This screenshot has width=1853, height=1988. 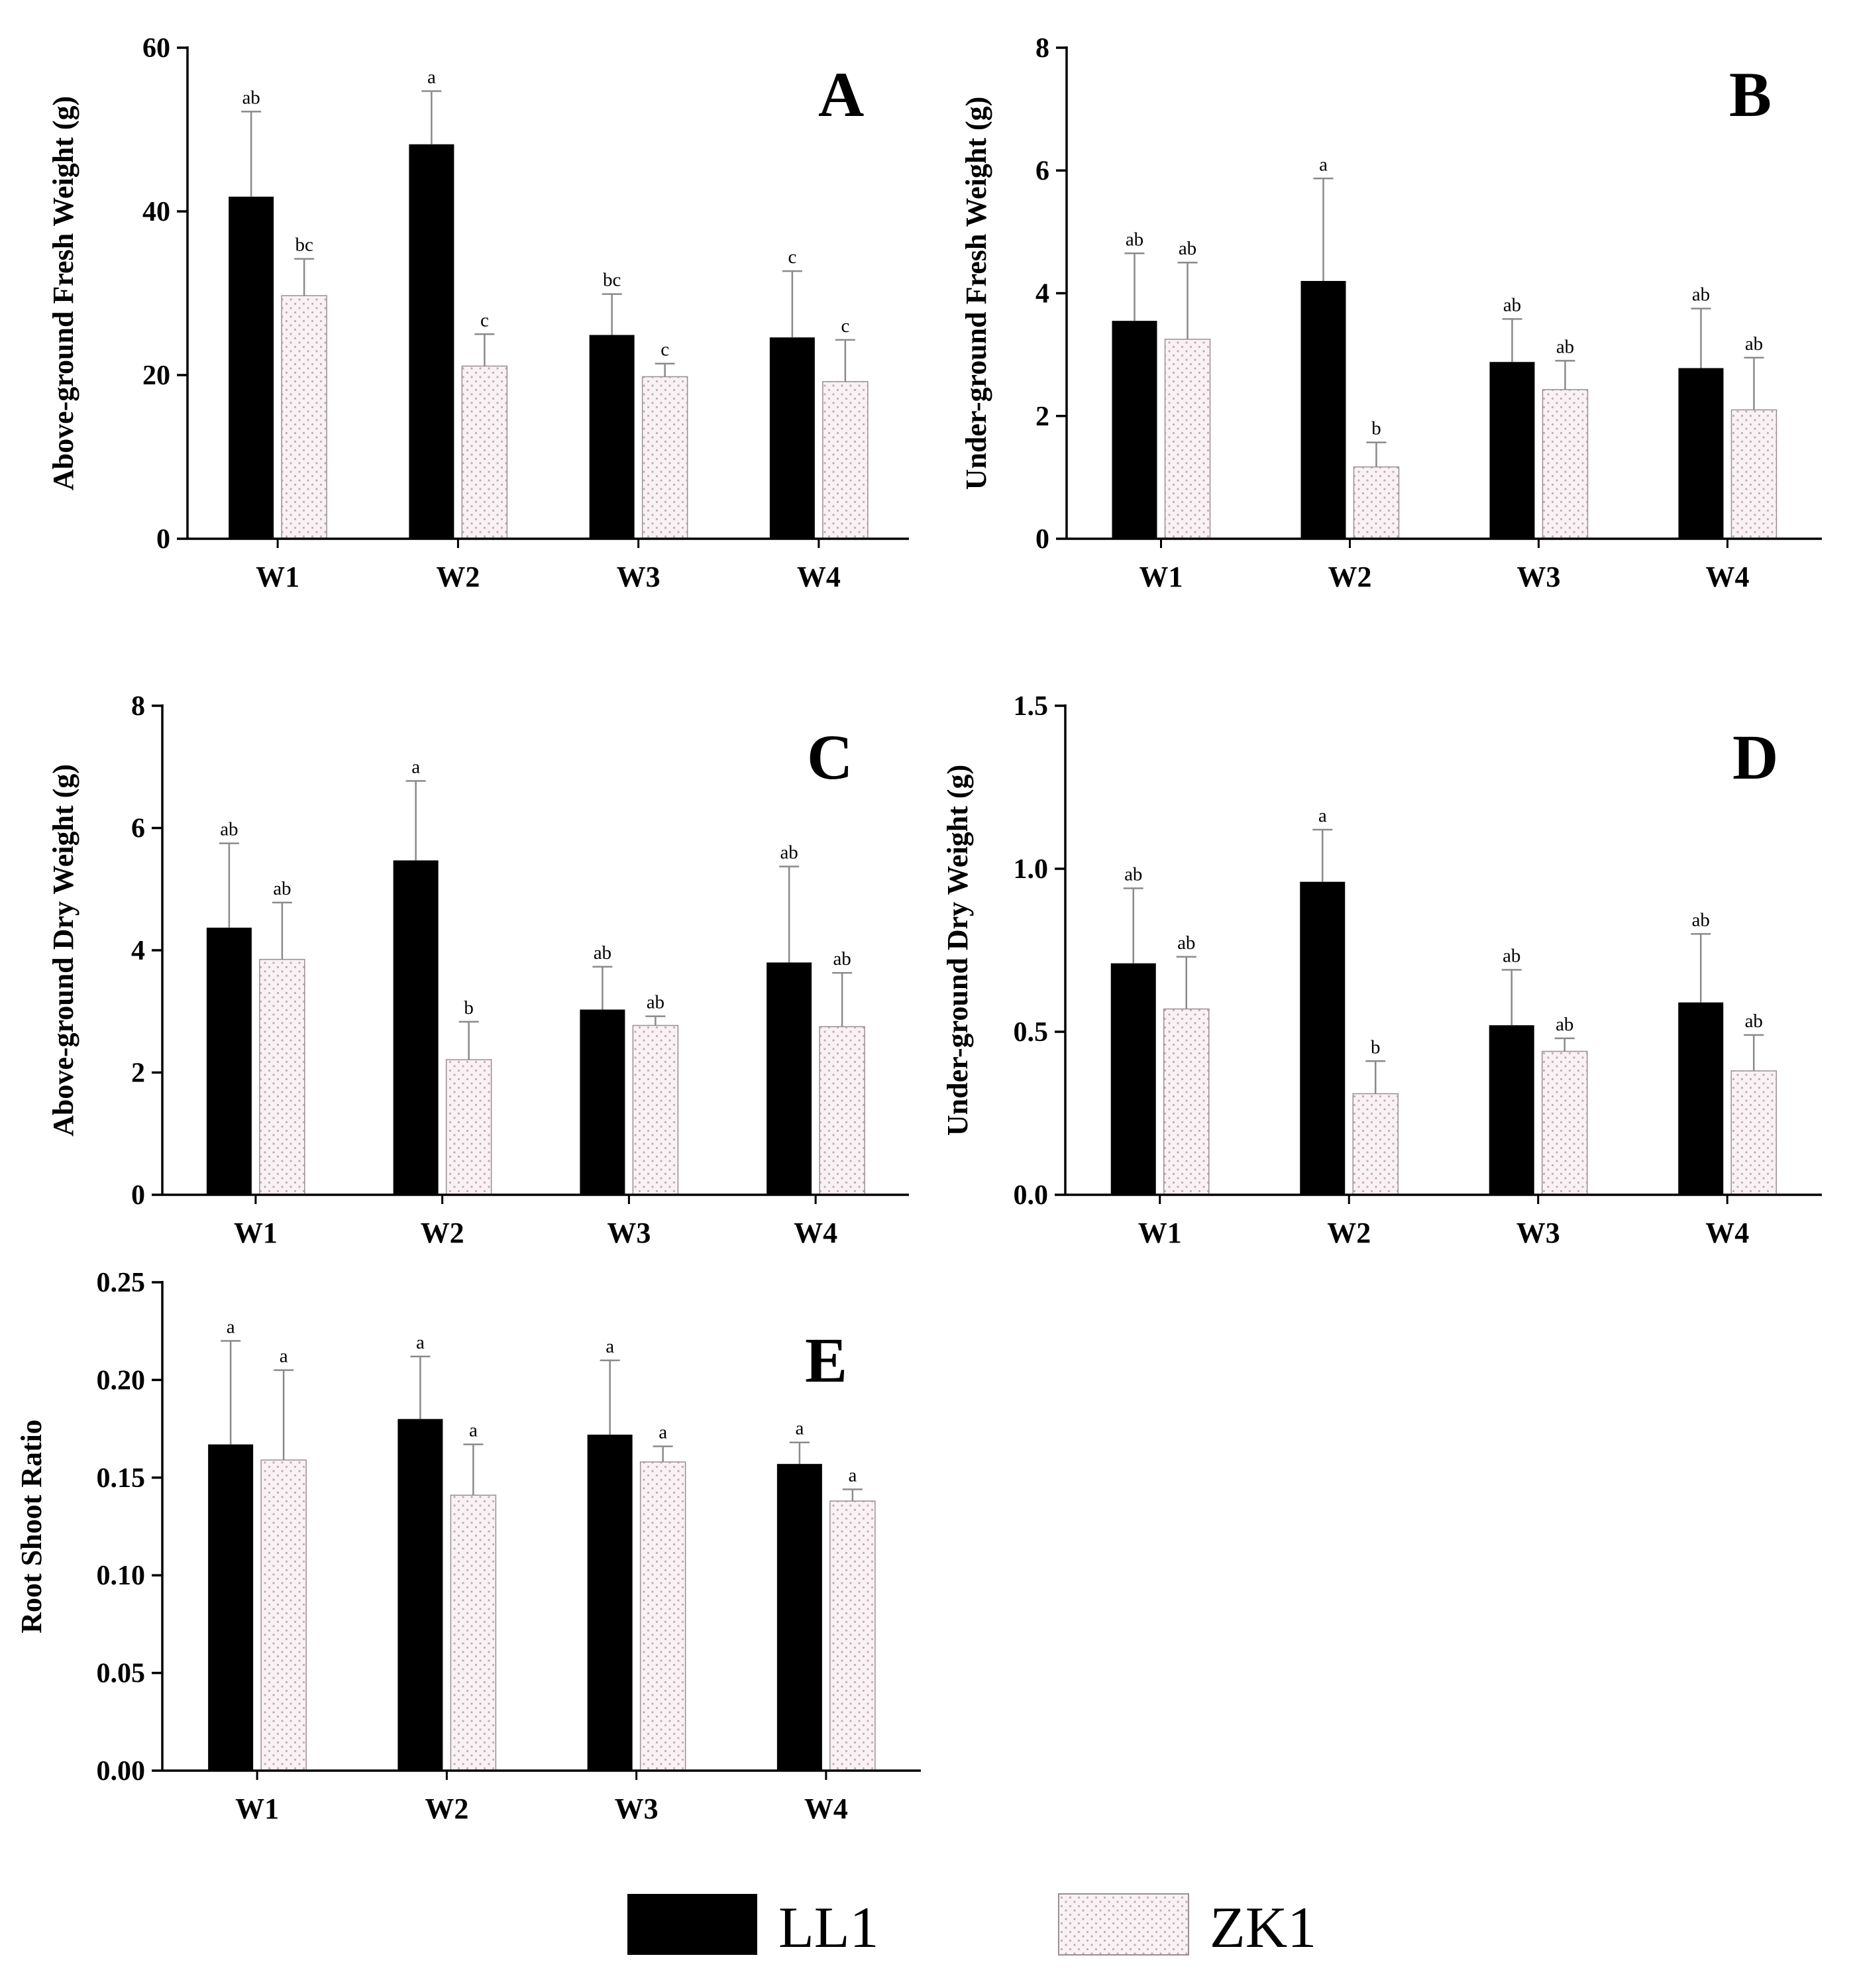 What do you see at coordinates (612, 280) in the screenshot?
I see `significance-label-ll1-w3: bc` at bounding box center [612, 280].